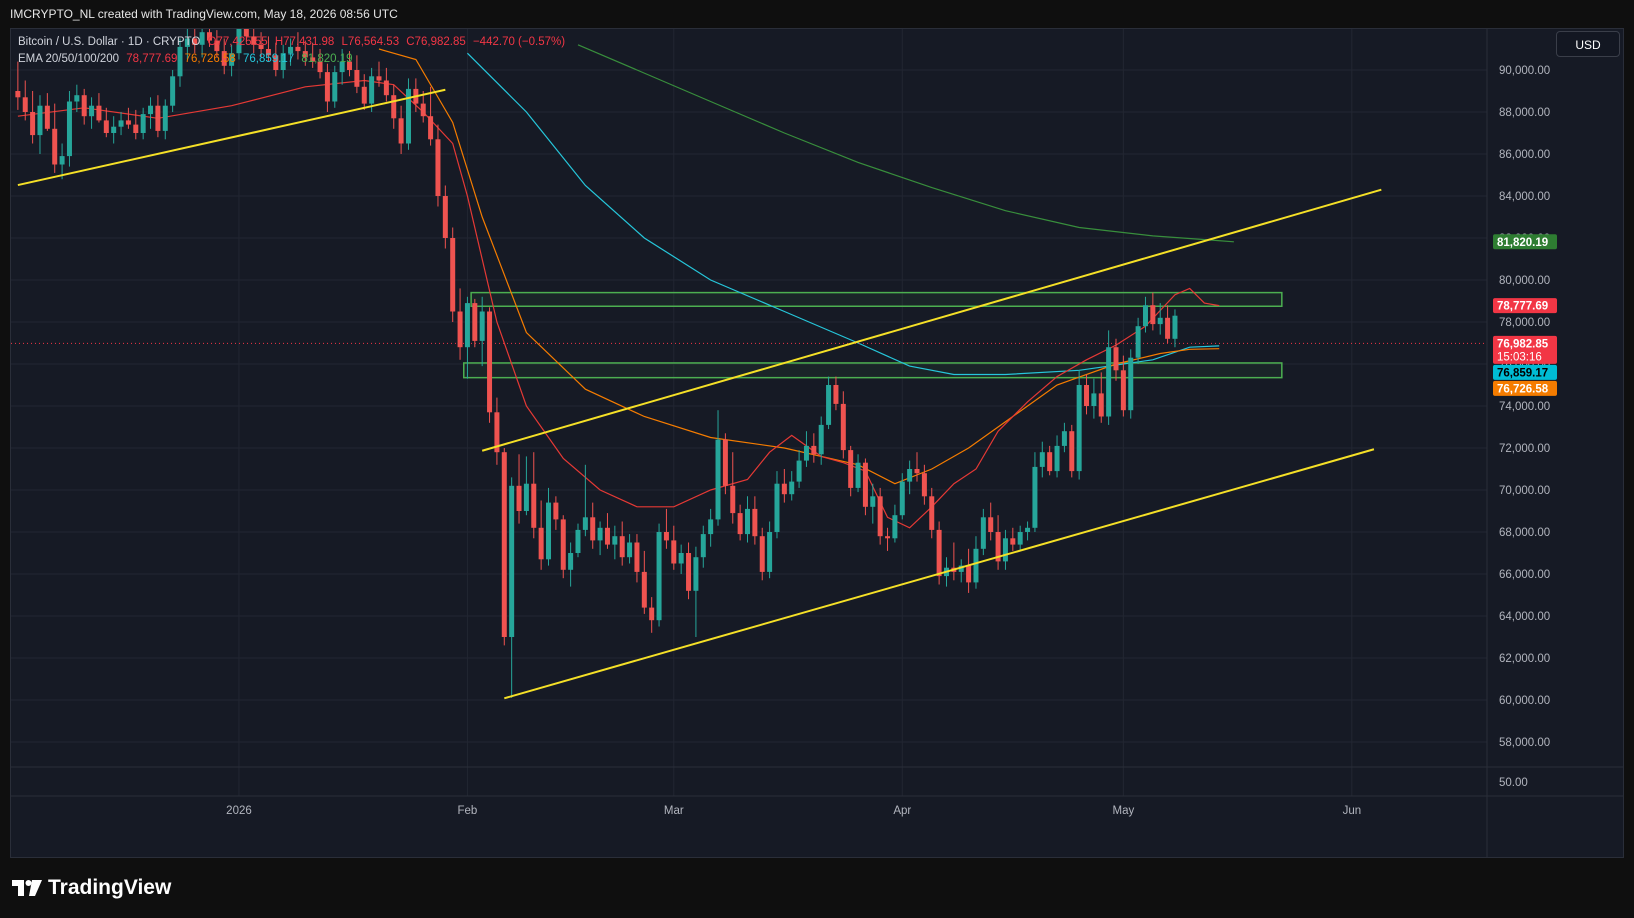  I want to click on legend-ema-label: EMA 20/50/100/200, so click(69, 59).